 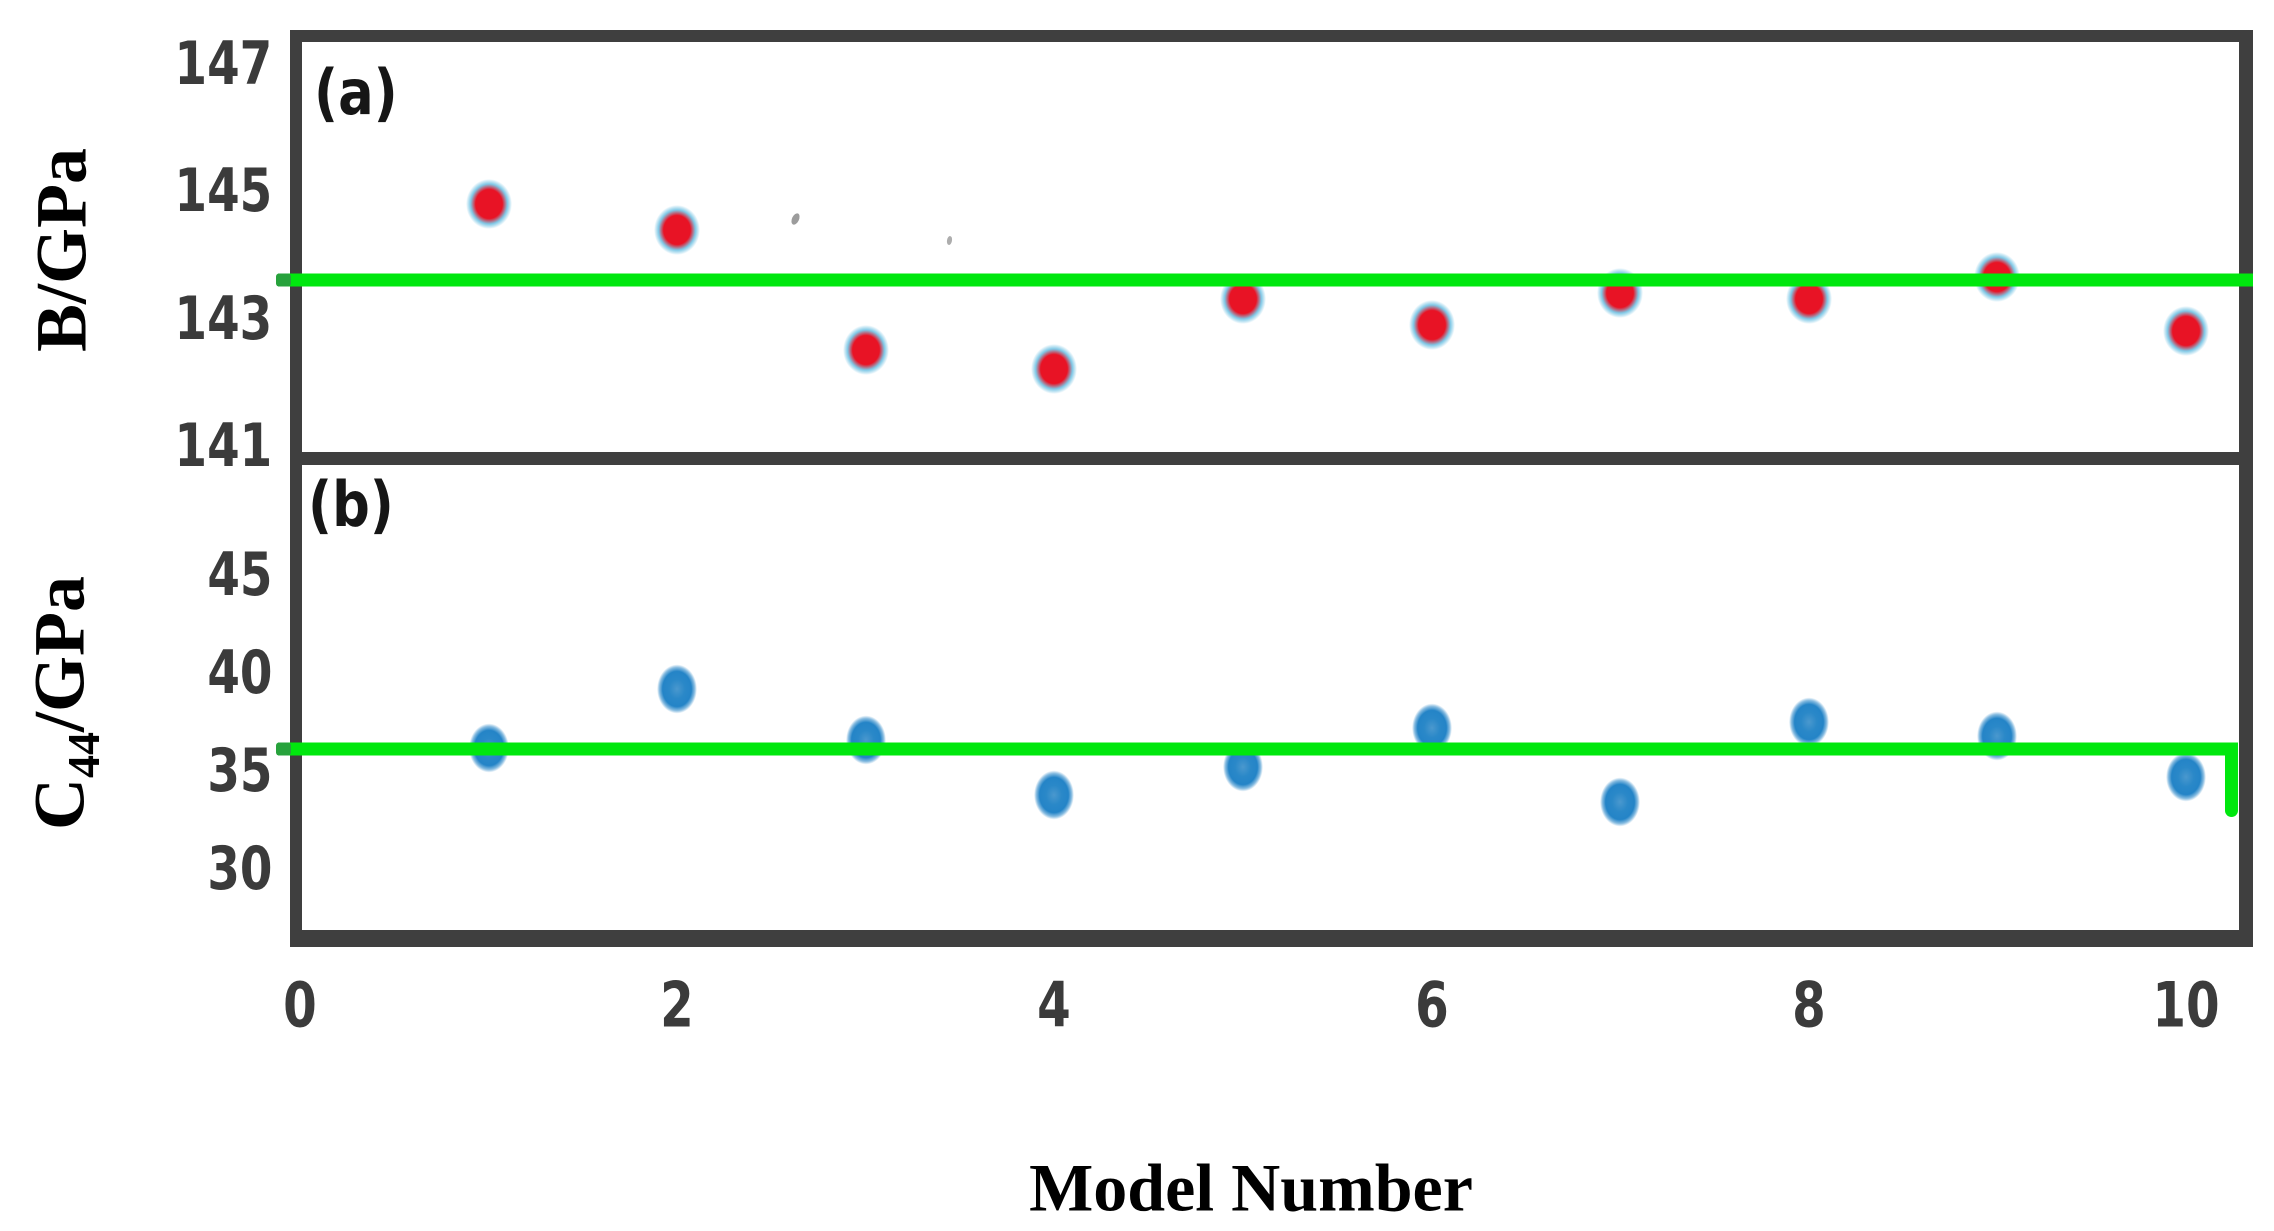 I want to click on panel-a-y-tick-label: 145, so click(x=223, y=191).